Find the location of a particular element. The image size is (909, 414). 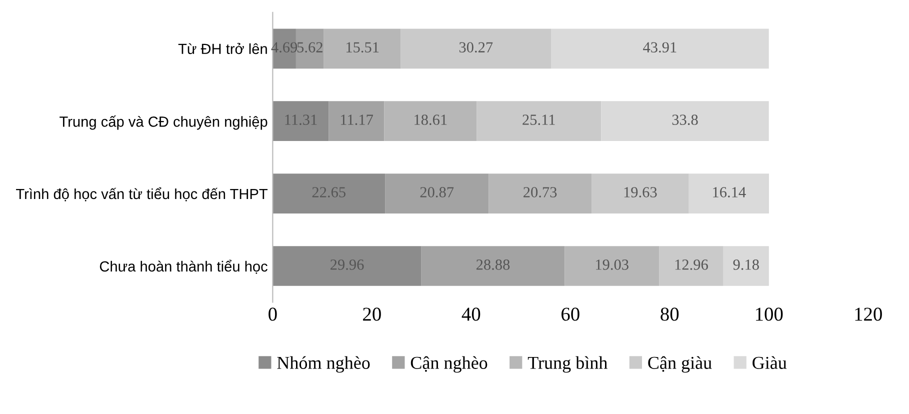

data-label: 43.91 is located at coordinates (659, 47).